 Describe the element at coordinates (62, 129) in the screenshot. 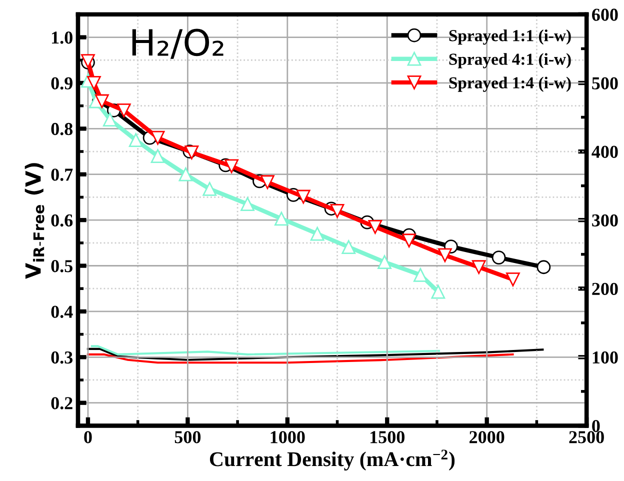

I see `y-tick-label: 0.8` at that location.